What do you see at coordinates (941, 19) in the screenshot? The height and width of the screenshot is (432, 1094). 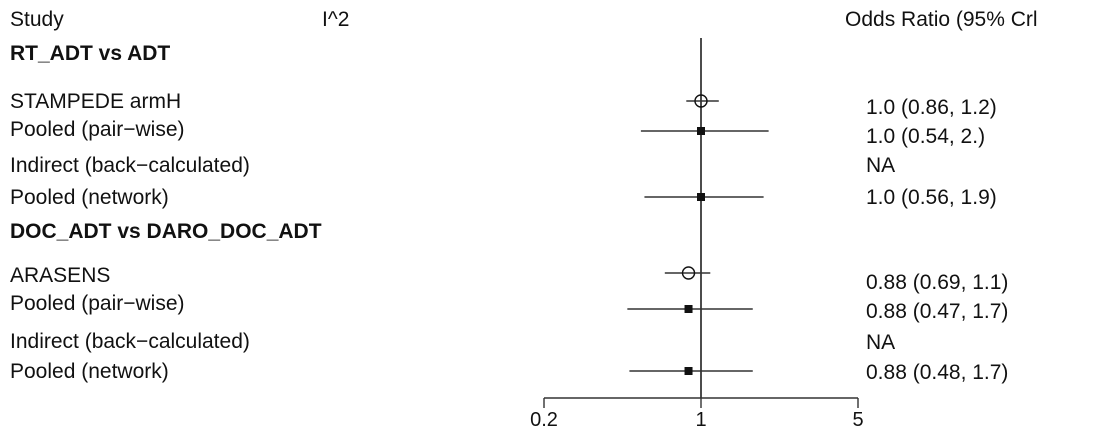 I see `odds-ratio-column-header: Odds Ratio (95% Crl` at bounding box center [941, 19].